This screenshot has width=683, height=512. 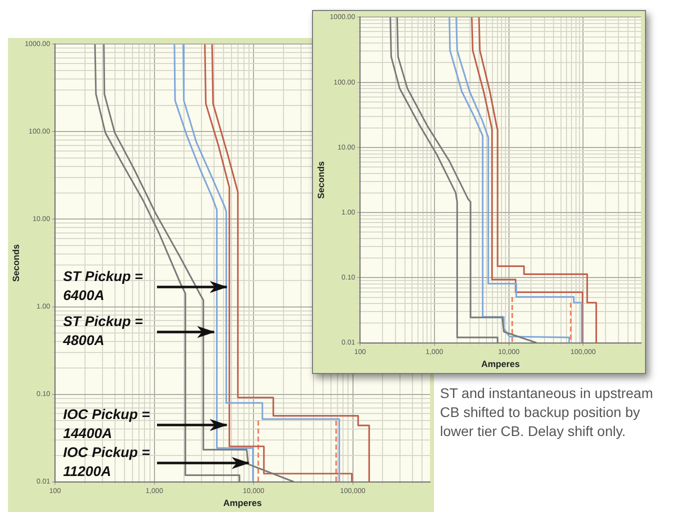 What do you see at coordinates (547, 412) in the screenshot?
I see `text: ST and instantaneous in upstream CB shifted to backup position by lower tier CB. Delay shift only.` at bounding box center [547, 412].